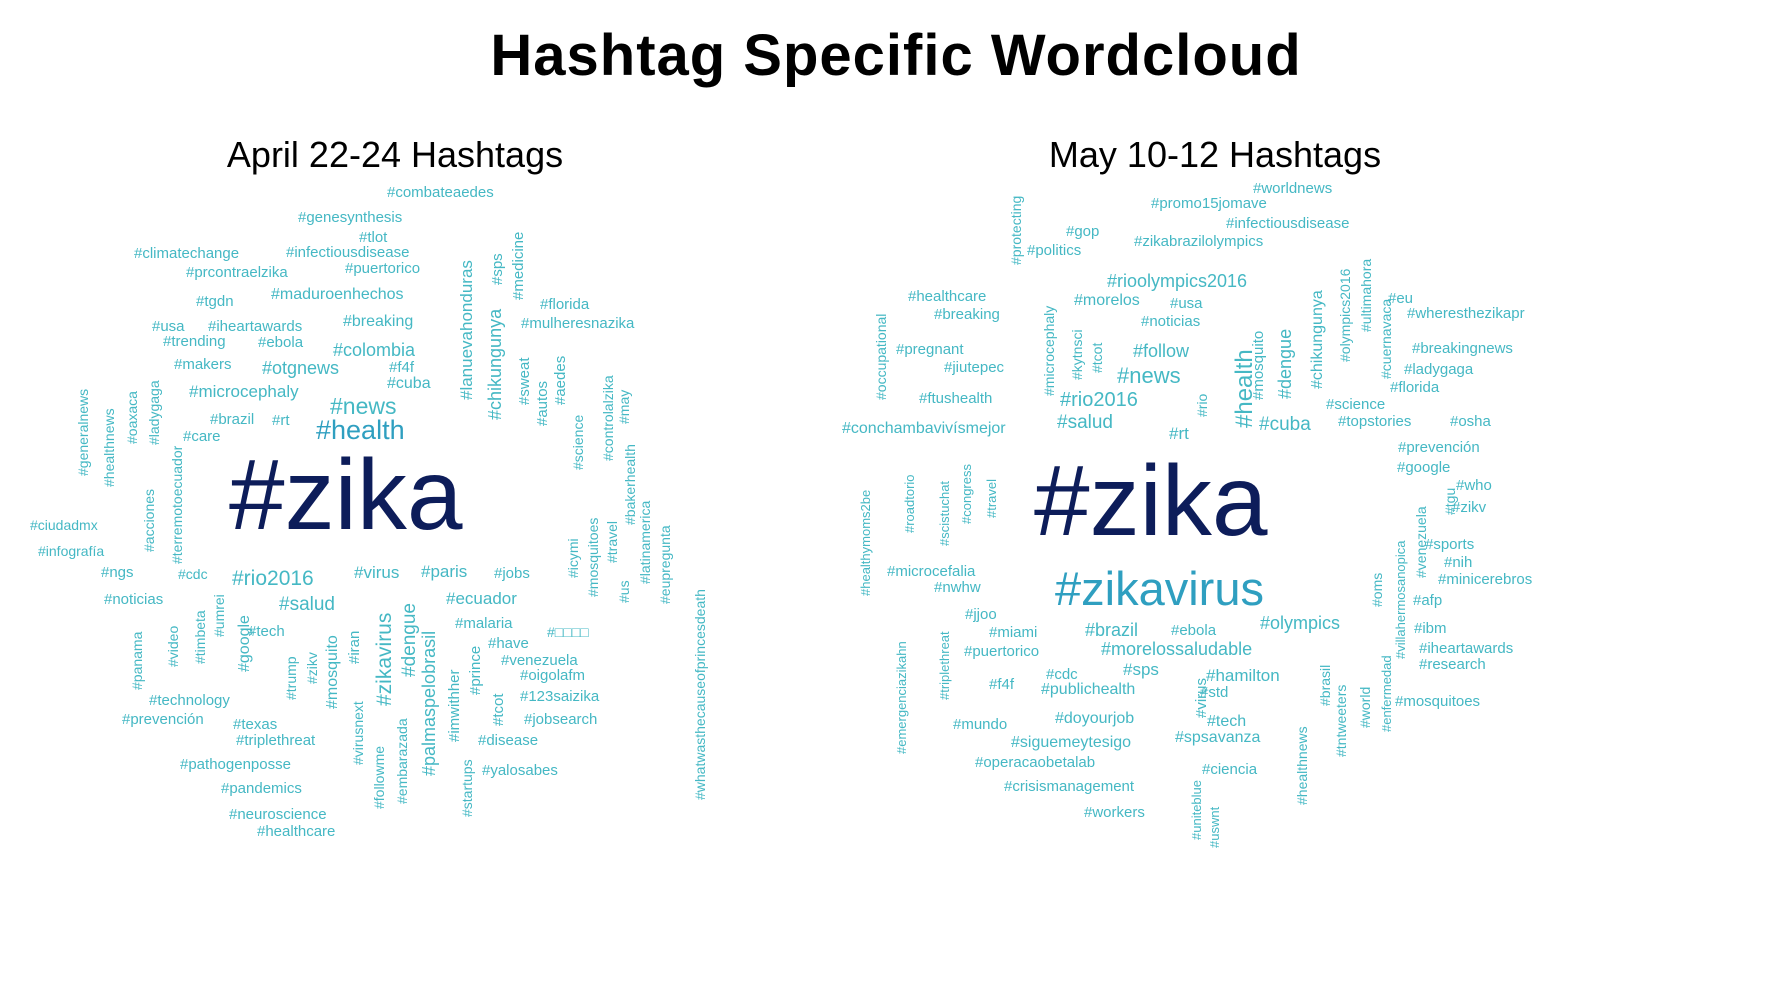 This screenshot has height=992, width=1792. I want to click on hashtag-word: #conchambavivísmejor, so click(924, 428).